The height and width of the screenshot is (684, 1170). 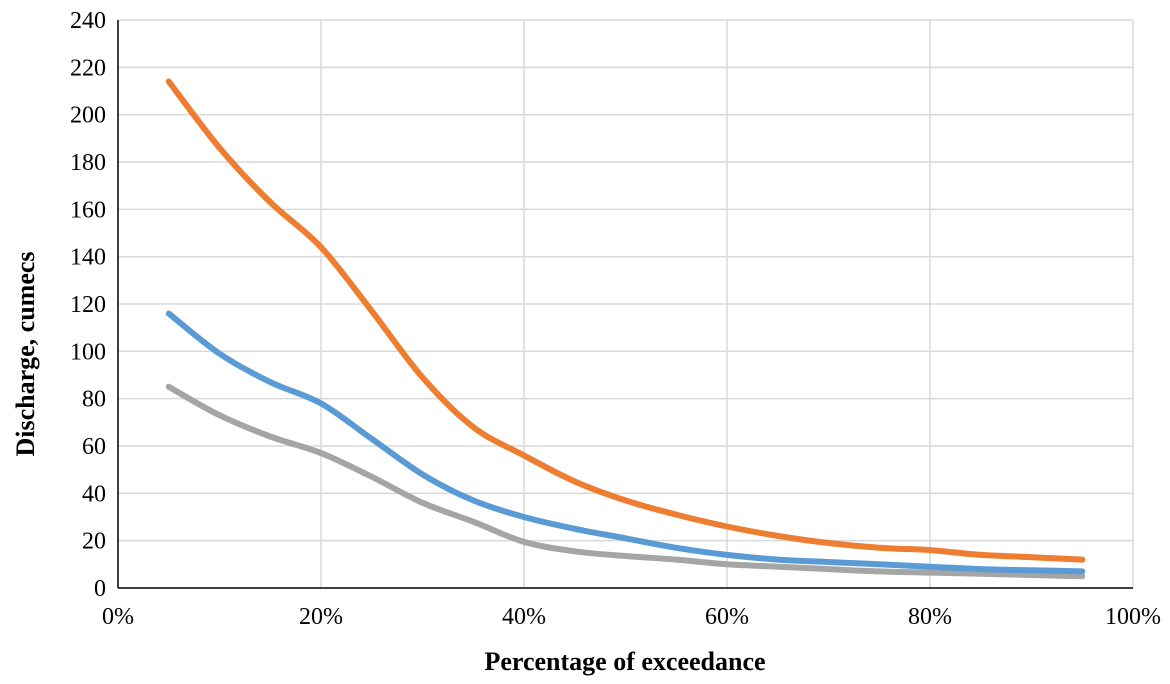 What do you see at coordinates (624, 661) in the screenshot?
I see `x-axis-title: Percentage of exceedance` at bounding box center [624, 661].